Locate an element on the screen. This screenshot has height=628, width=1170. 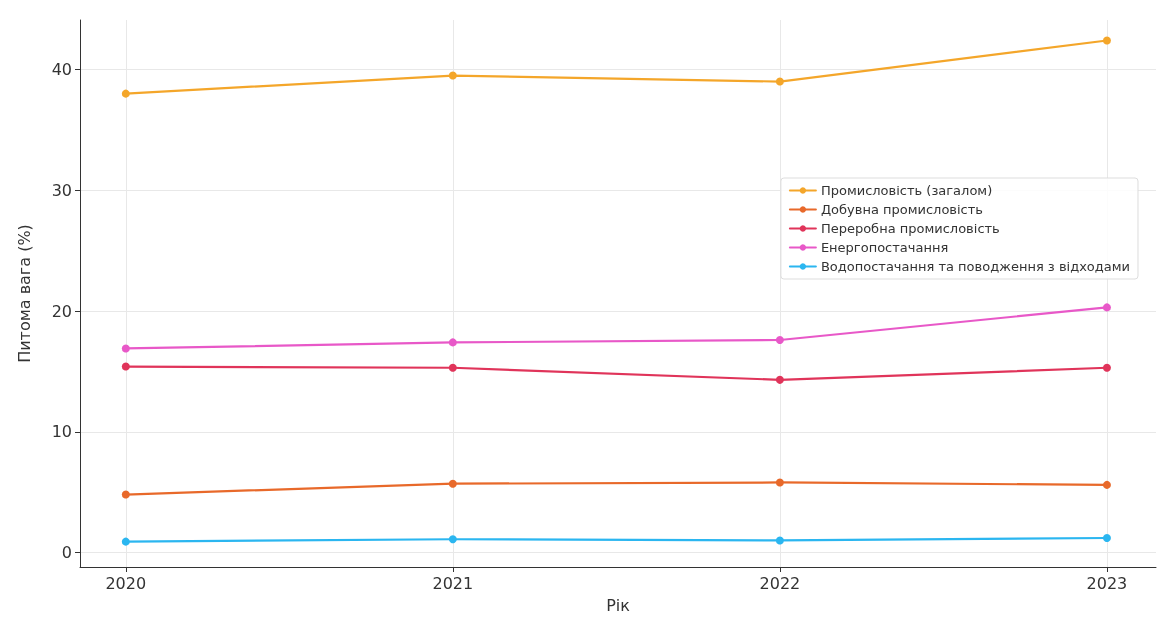
y-tick-label: 10 is located at coordinates (61, 432).